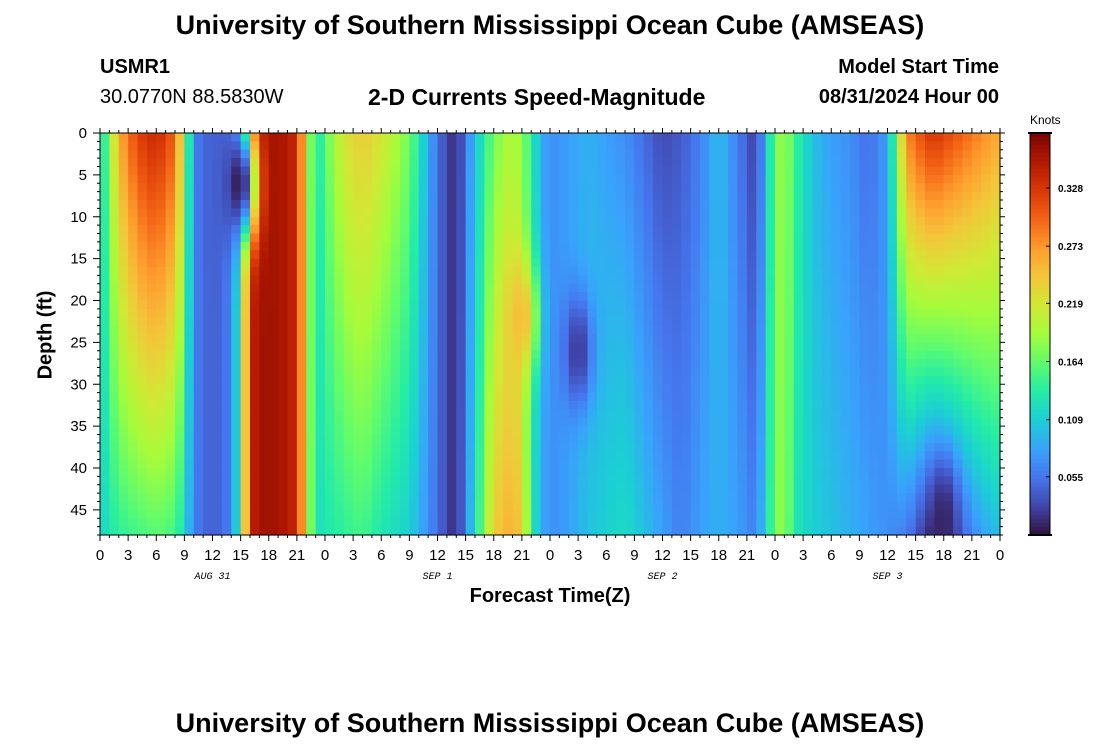 This screenshot has height=750, width=1100. I want to click on x-tick-label: 15, so click(240, 555).